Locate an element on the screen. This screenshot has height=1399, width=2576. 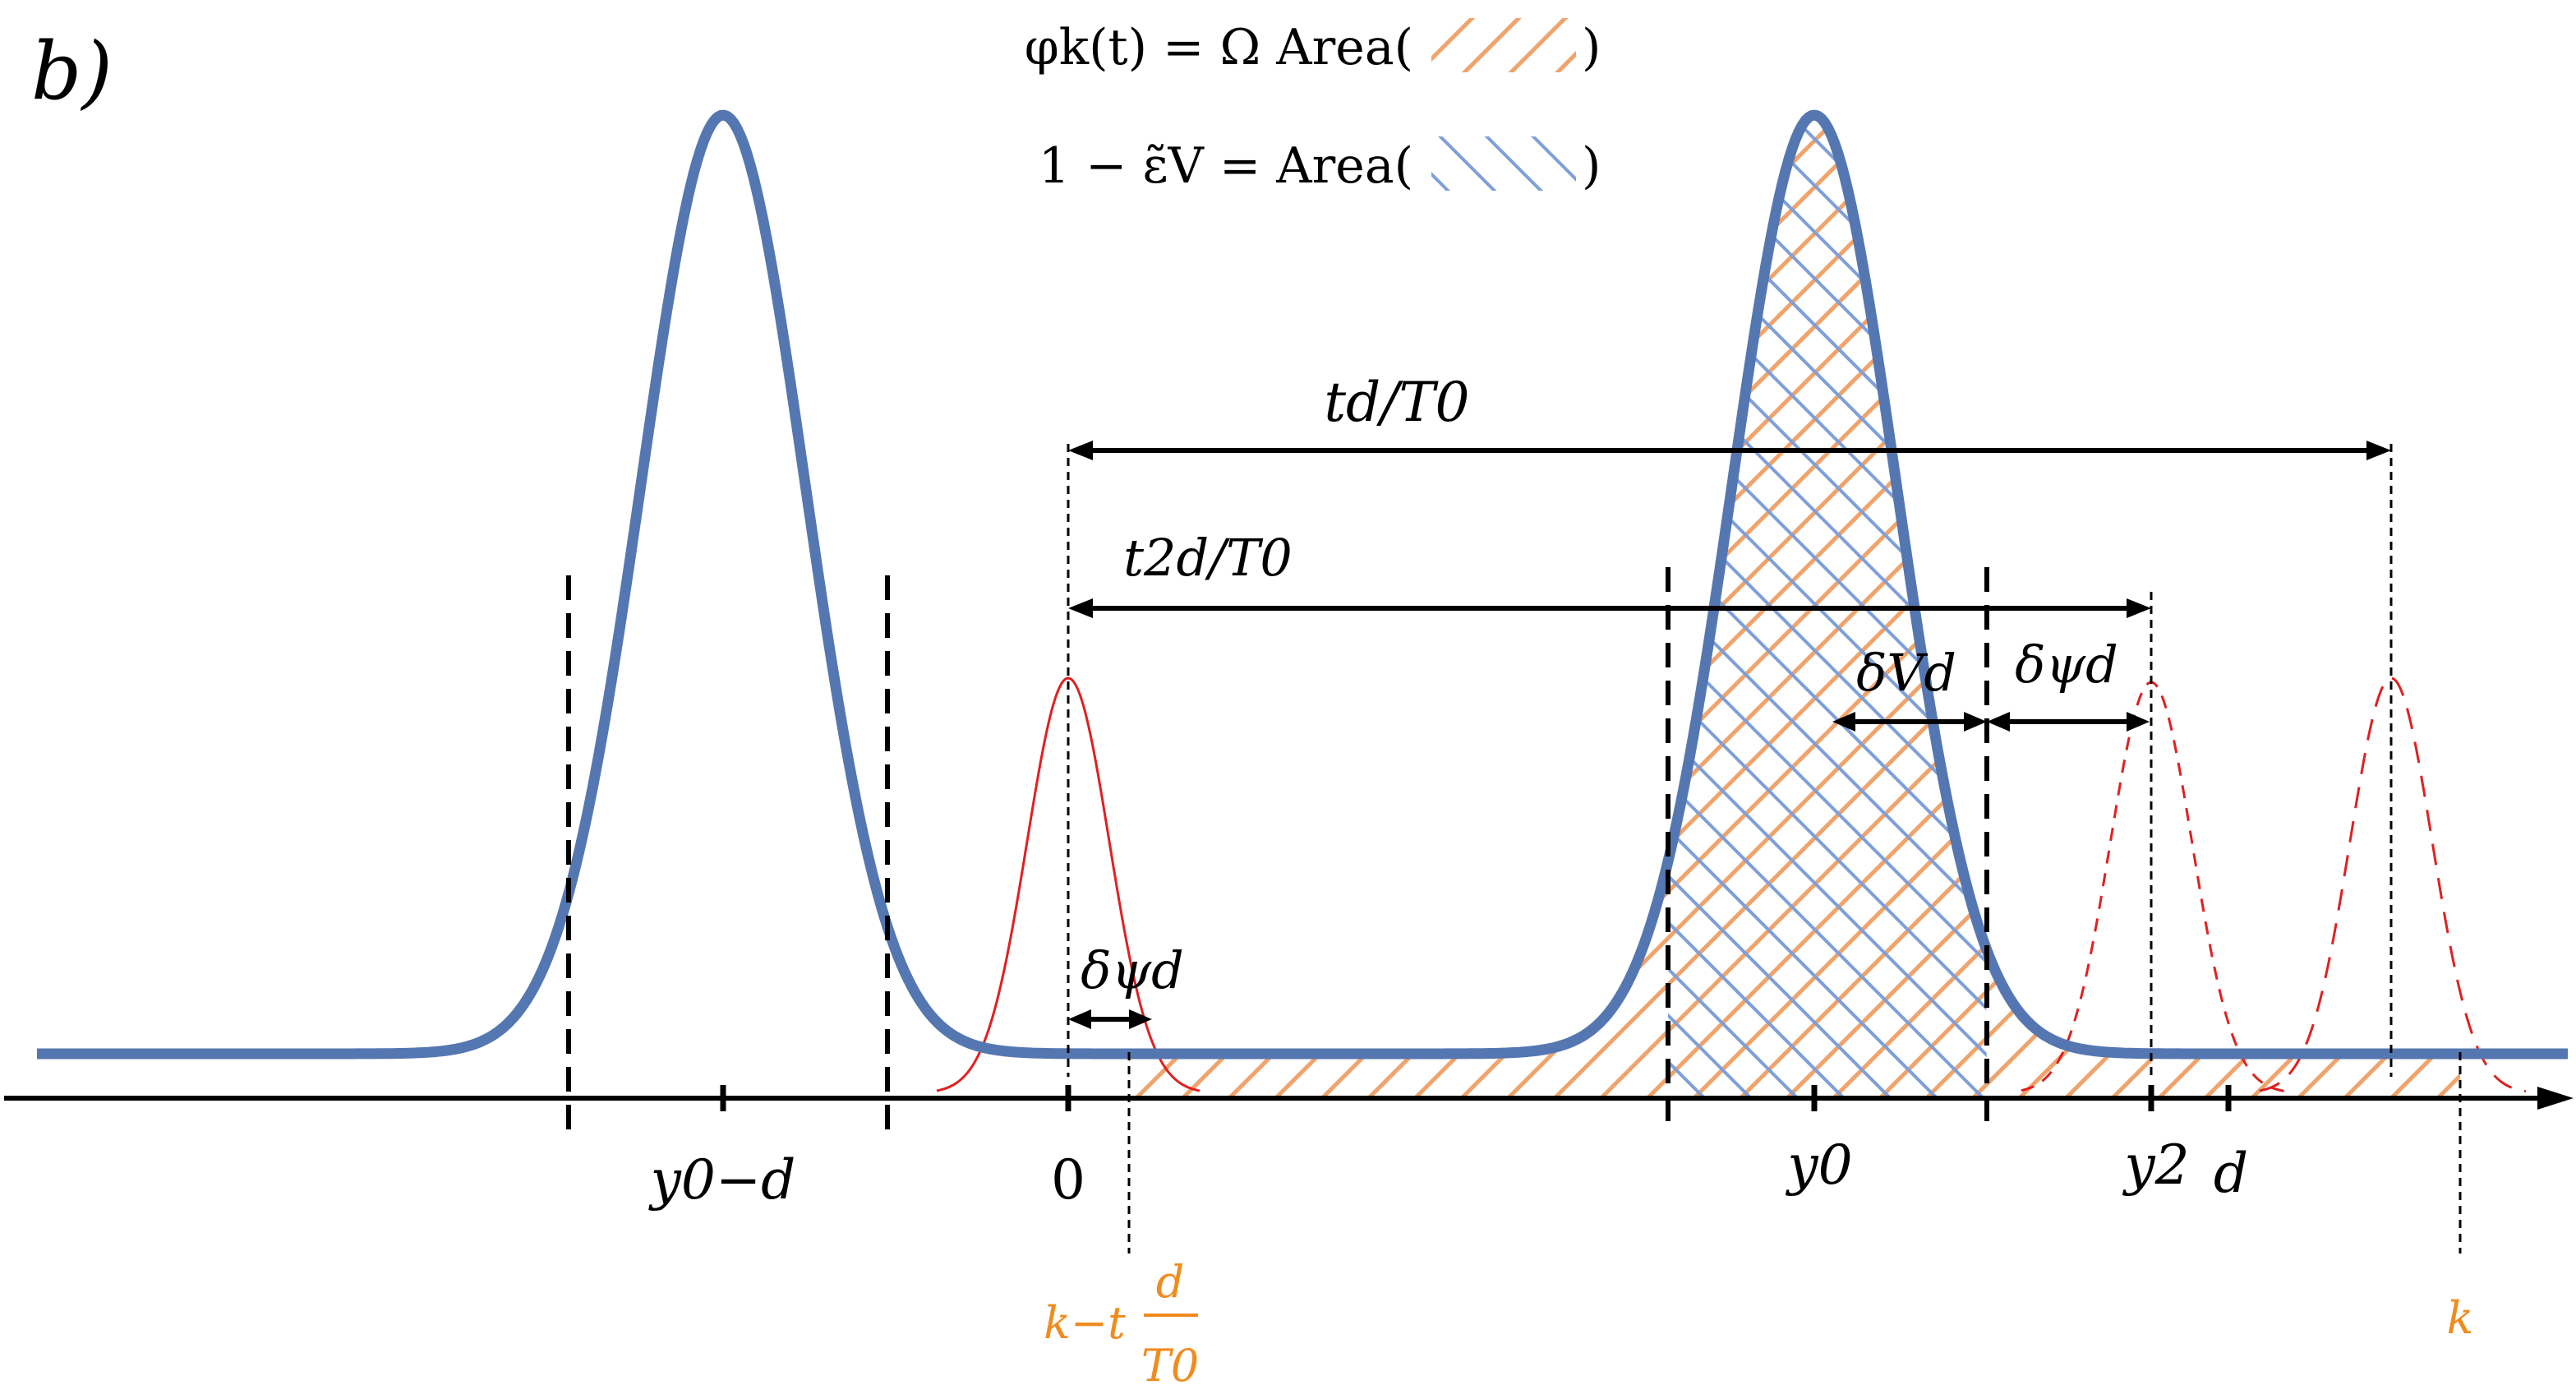
label-delta-V: δVd is located at coordinates (1906, 673).